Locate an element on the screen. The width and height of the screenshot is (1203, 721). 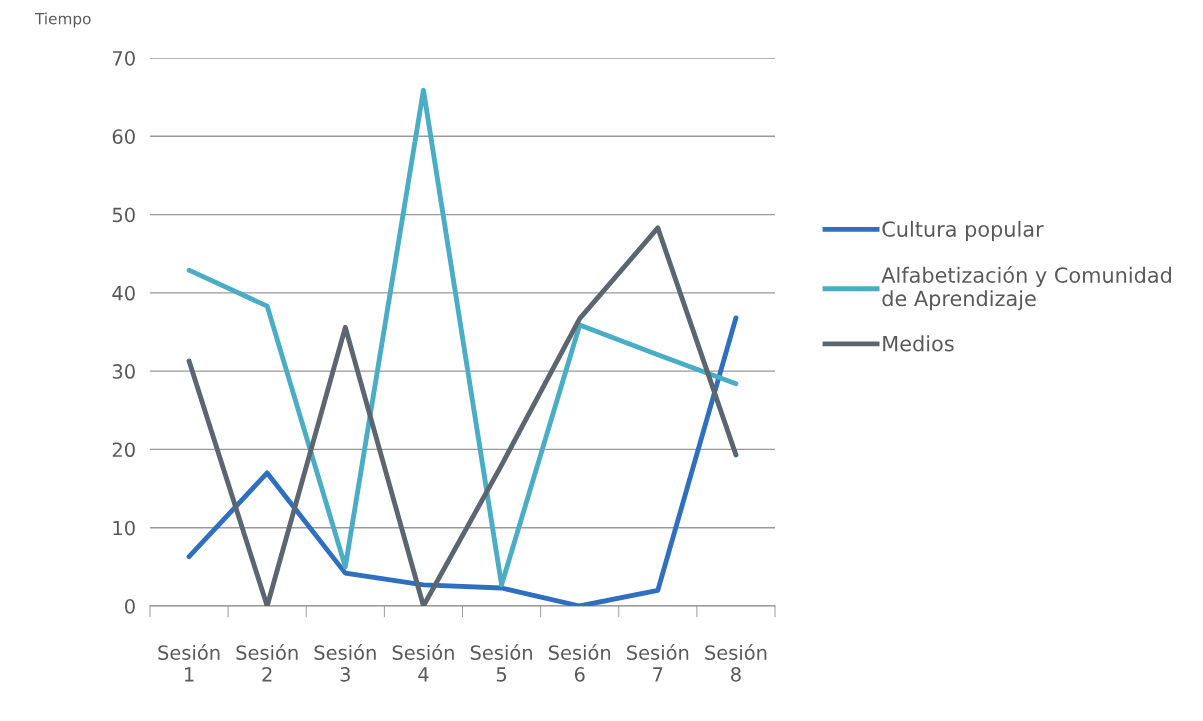
legend-label: Medios is located at coordinates (918, 343).